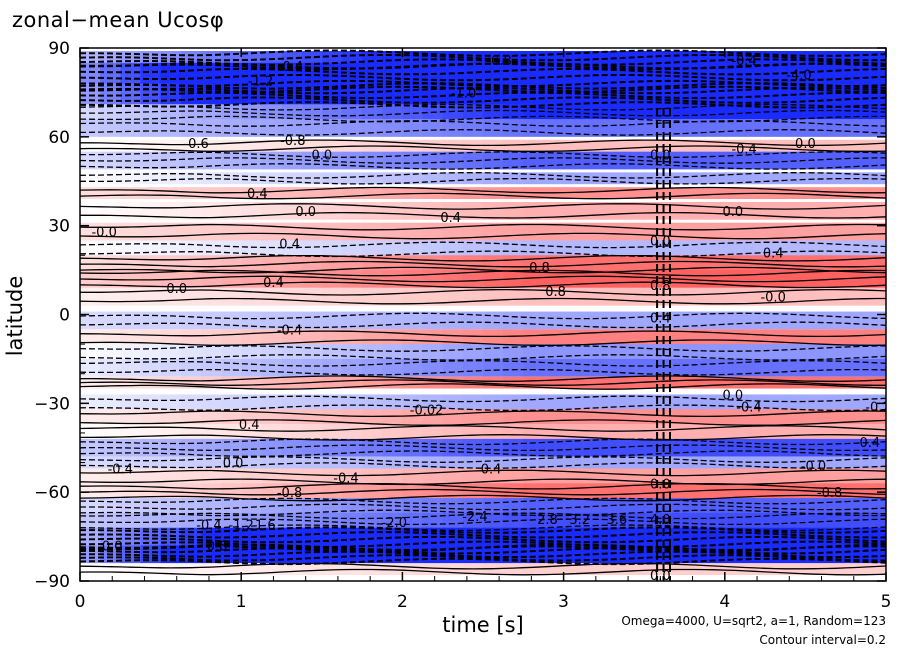 The image size is (904, 654). I want to click on contour-value-label: -0.6, so click(195, 144).